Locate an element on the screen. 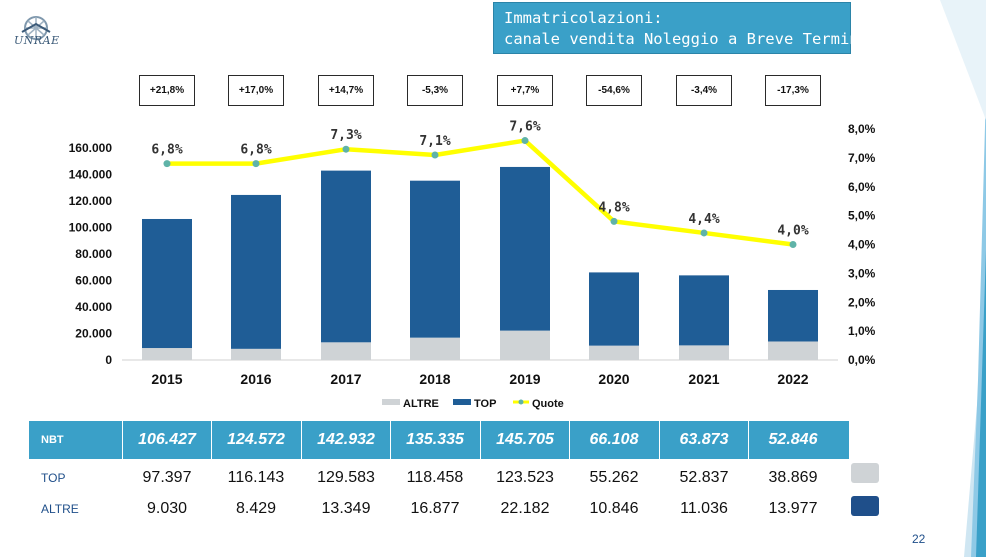 The height and width of the screenshot is (557, 986). table-cell: 38.869 is located at coordinates (793, 477).